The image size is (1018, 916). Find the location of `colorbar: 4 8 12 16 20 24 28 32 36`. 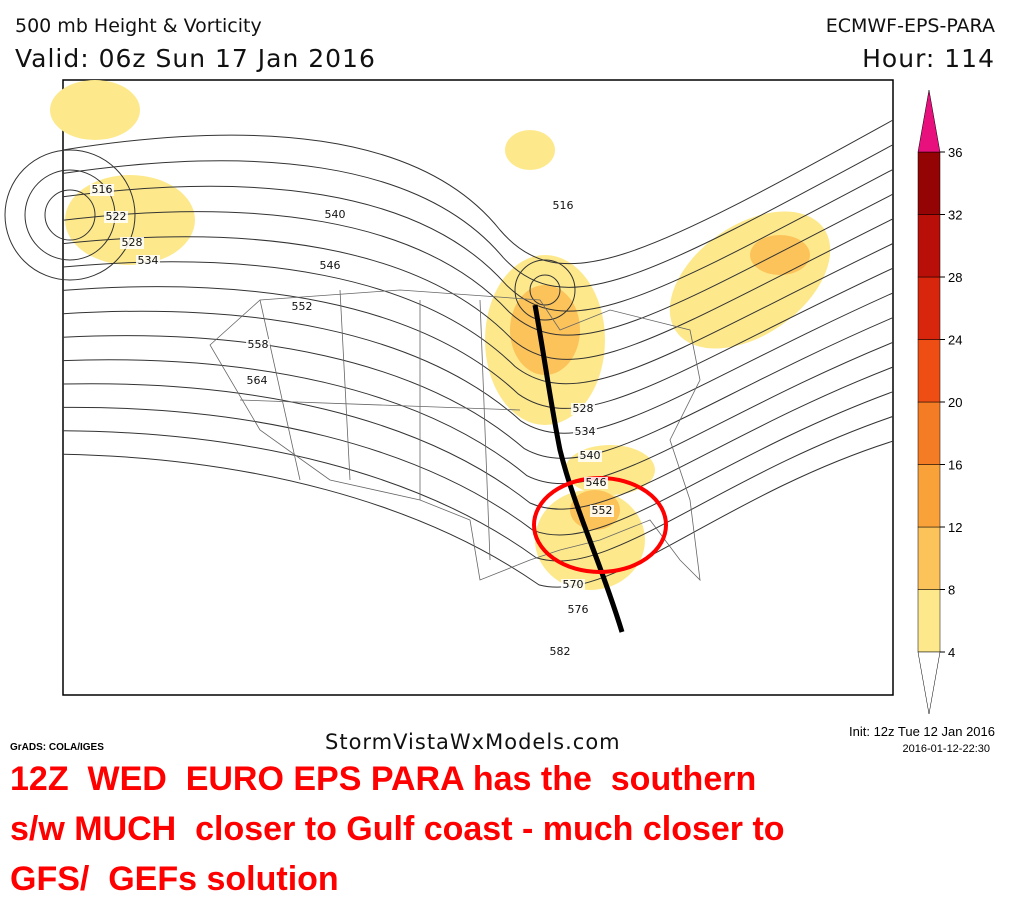

colorbar: 4 8 12 16 20 24 28 32 36 is located at coordinates (939, 402).